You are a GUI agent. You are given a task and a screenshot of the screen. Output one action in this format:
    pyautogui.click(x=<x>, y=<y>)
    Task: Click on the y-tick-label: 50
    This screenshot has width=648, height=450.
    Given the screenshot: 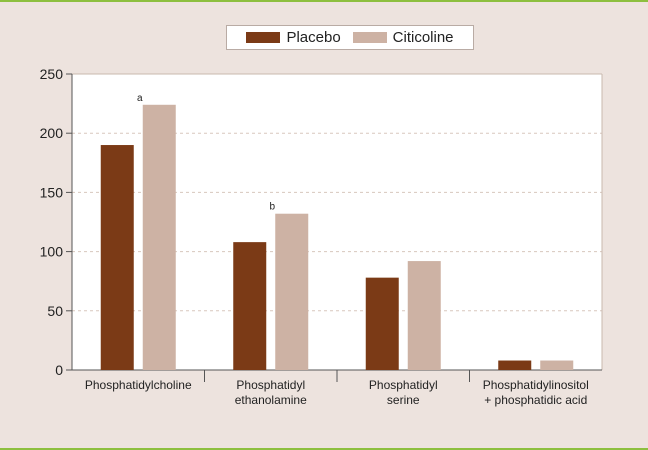 What is the action you would take?
    pyautogui.click(x=55, y=311)
    